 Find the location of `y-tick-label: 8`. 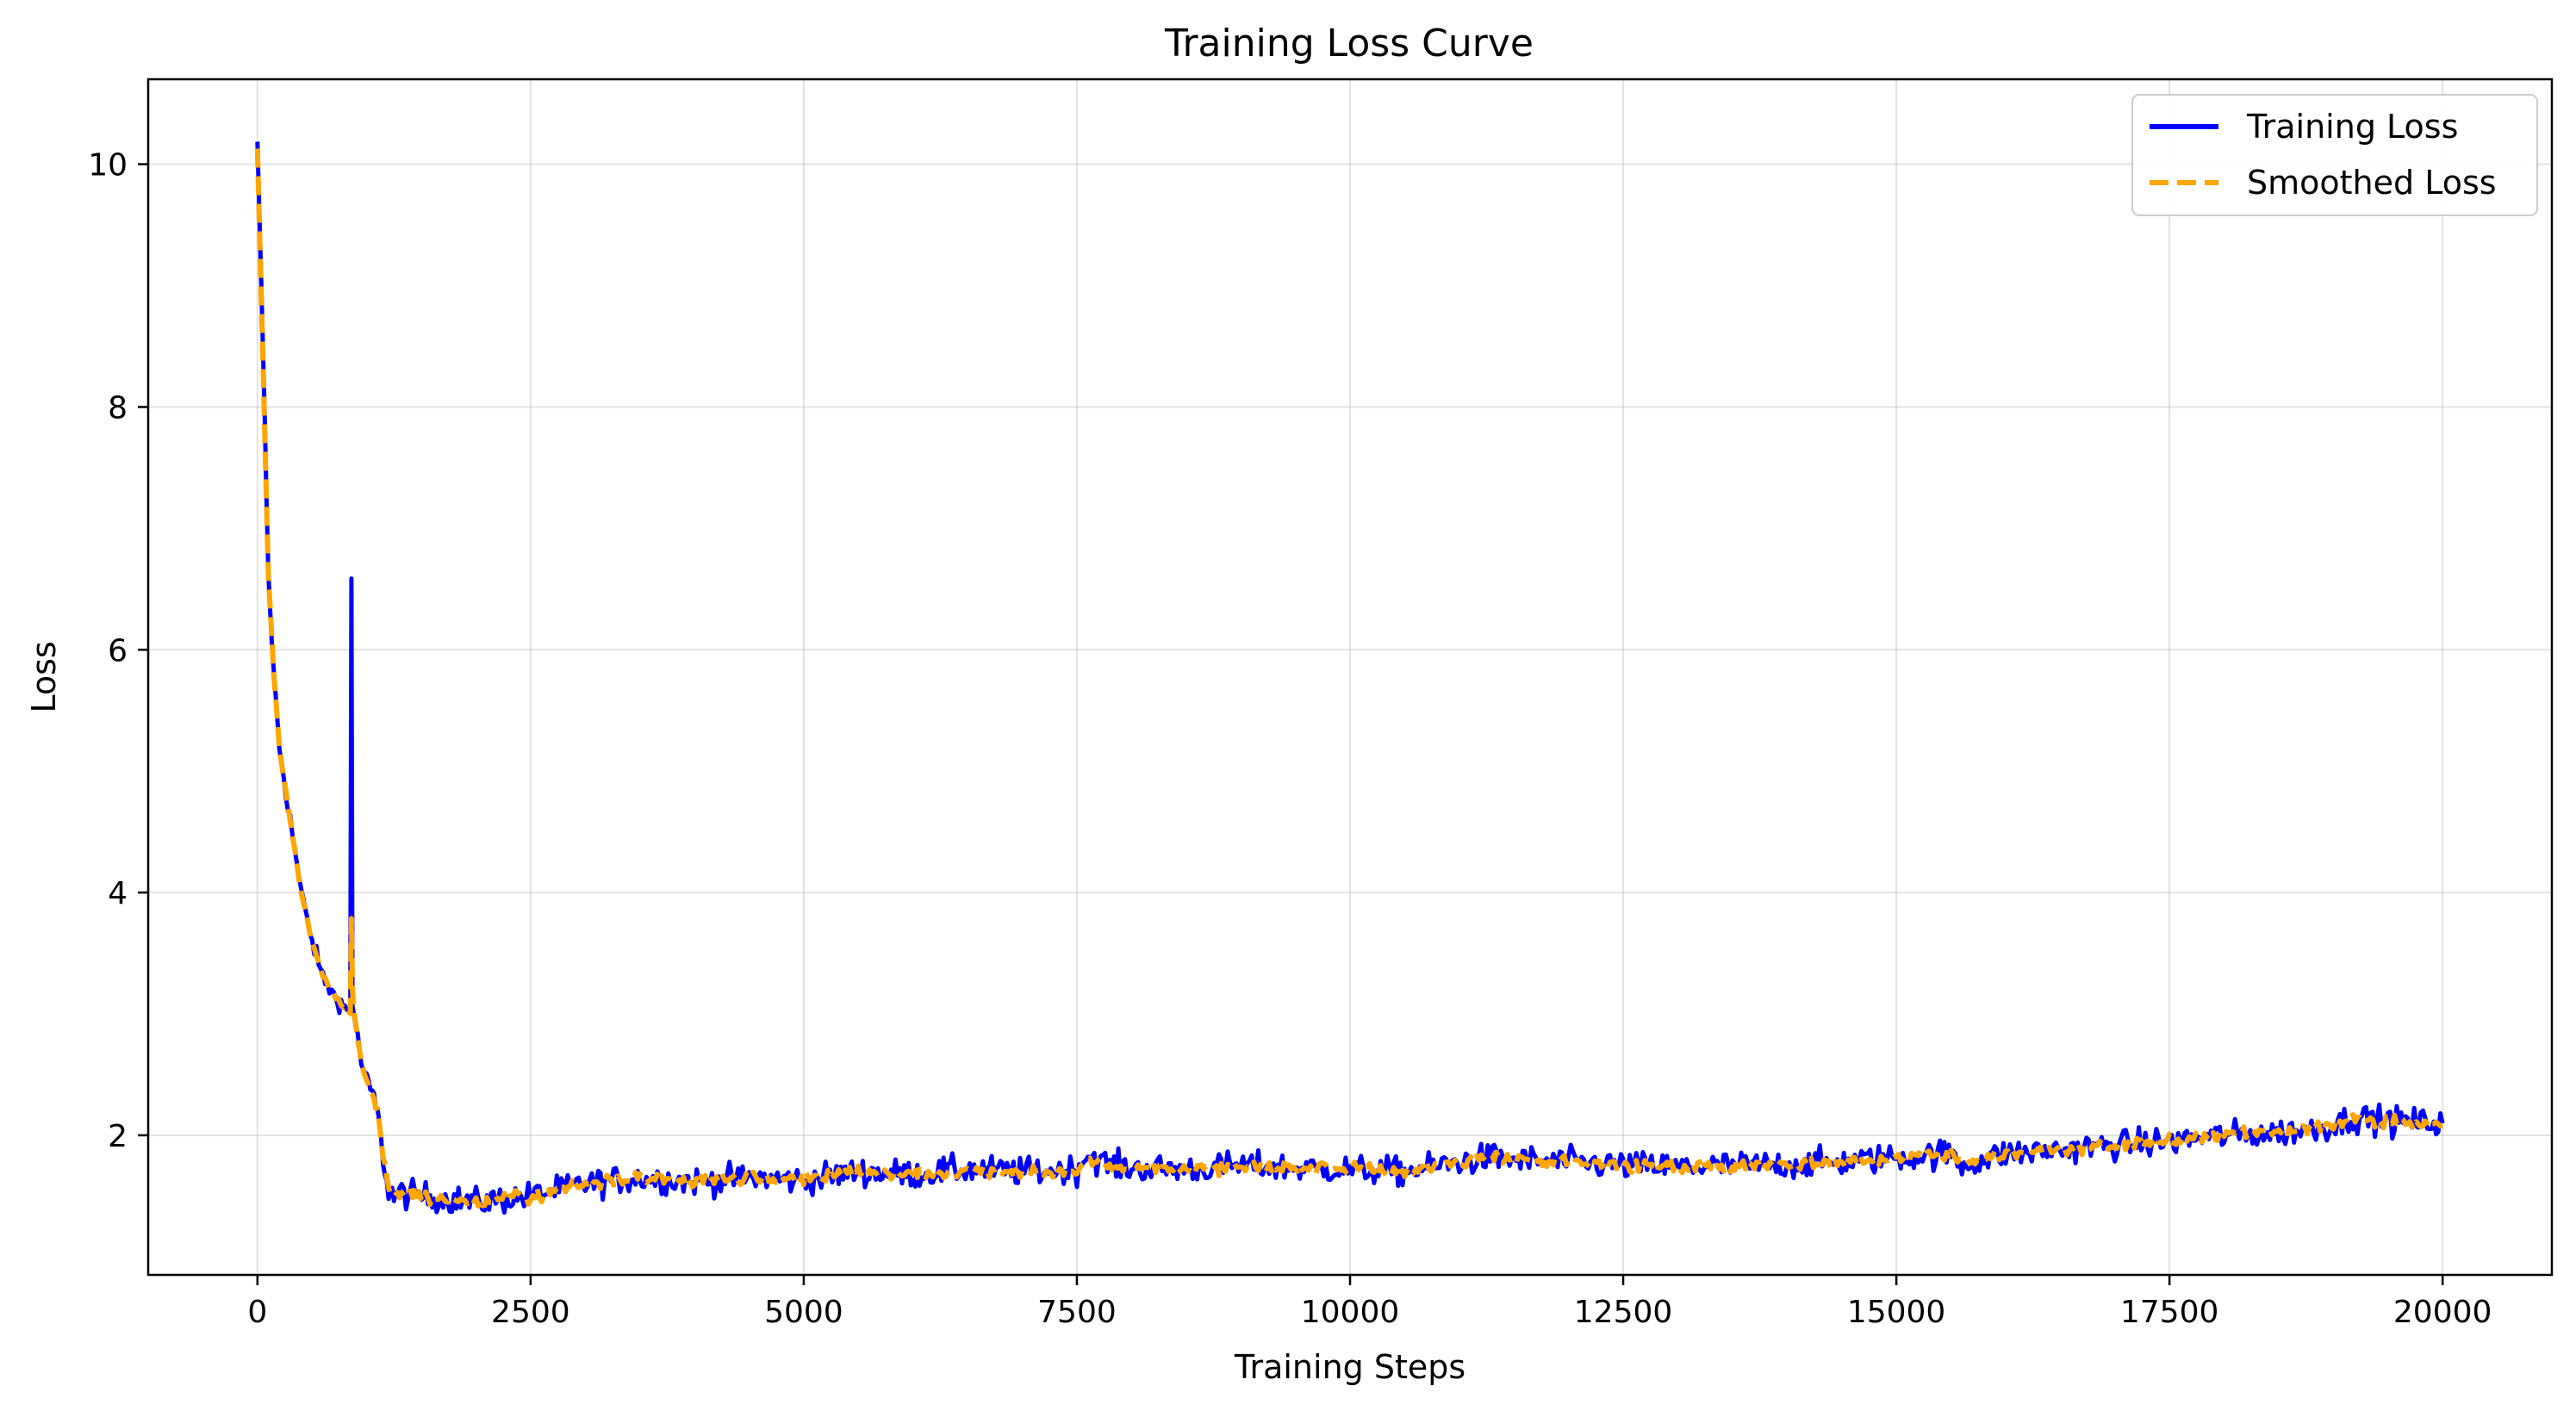

y-tick-label: 8 is located at coordinates (118, 408).